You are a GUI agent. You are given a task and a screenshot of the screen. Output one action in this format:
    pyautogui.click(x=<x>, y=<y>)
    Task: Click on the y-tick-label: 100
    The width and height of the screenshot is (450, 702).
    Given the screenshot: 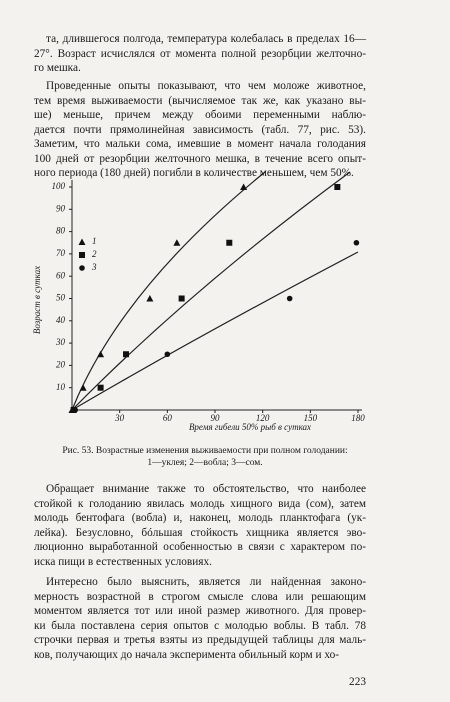 What is the action you would take?
    pyautogui.click(x=59, y=186)
    